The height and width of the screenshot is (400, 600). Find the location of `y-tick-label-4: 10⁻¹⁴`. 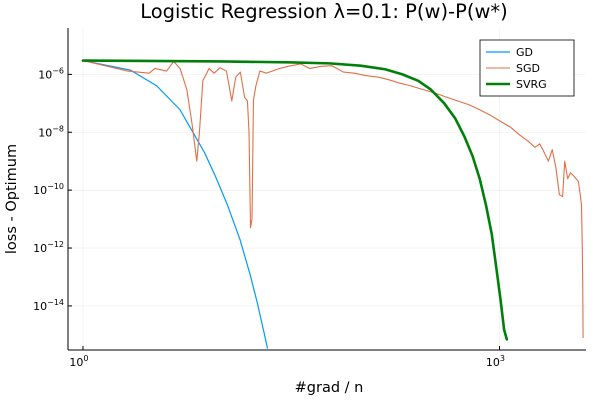

y-tick-label-4: 10⁻¹⁴ is located at coordinates (48, 305).